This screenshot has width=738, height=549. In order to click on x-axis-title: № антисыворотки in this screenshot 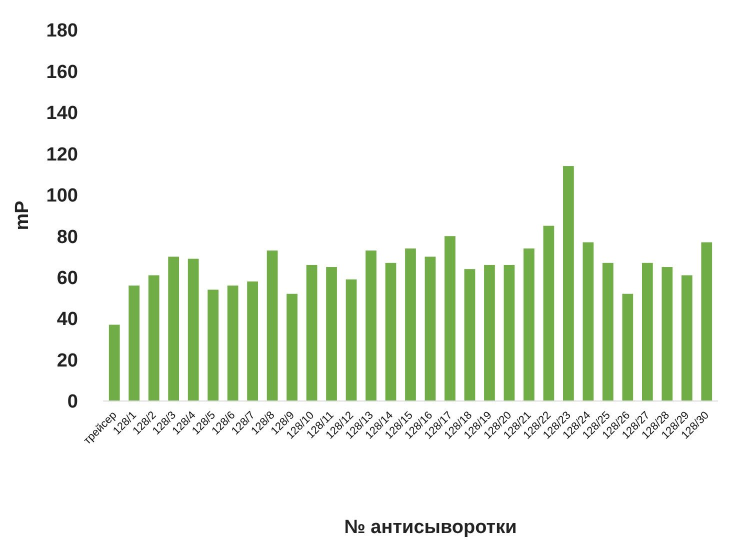, I will do `click(430, 527)`.